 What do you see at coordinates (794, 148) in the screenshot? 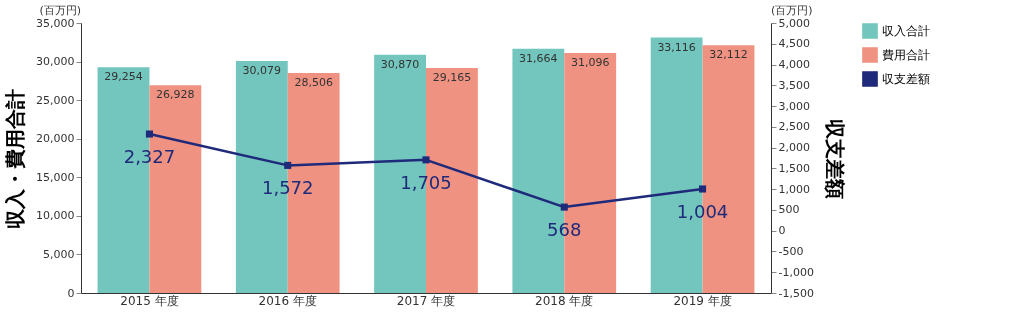
I see `y2-tick-label: 2,000` at bounding box center [794, 148].